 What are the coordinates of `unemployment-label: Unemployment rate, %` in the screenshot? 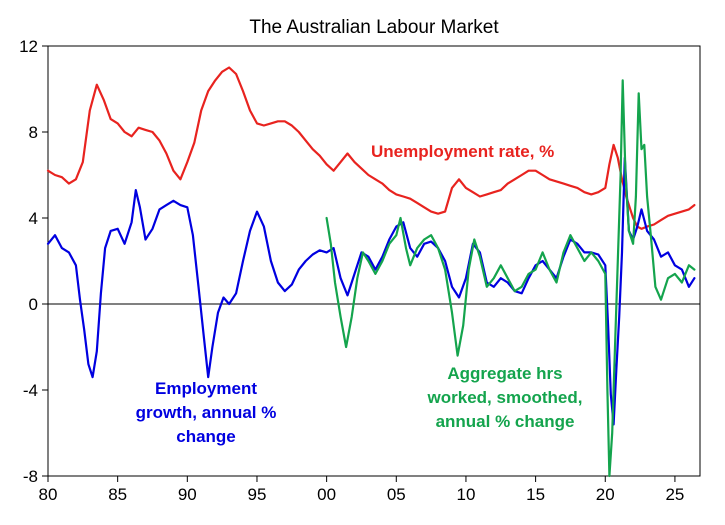 It's located at (462, 151).